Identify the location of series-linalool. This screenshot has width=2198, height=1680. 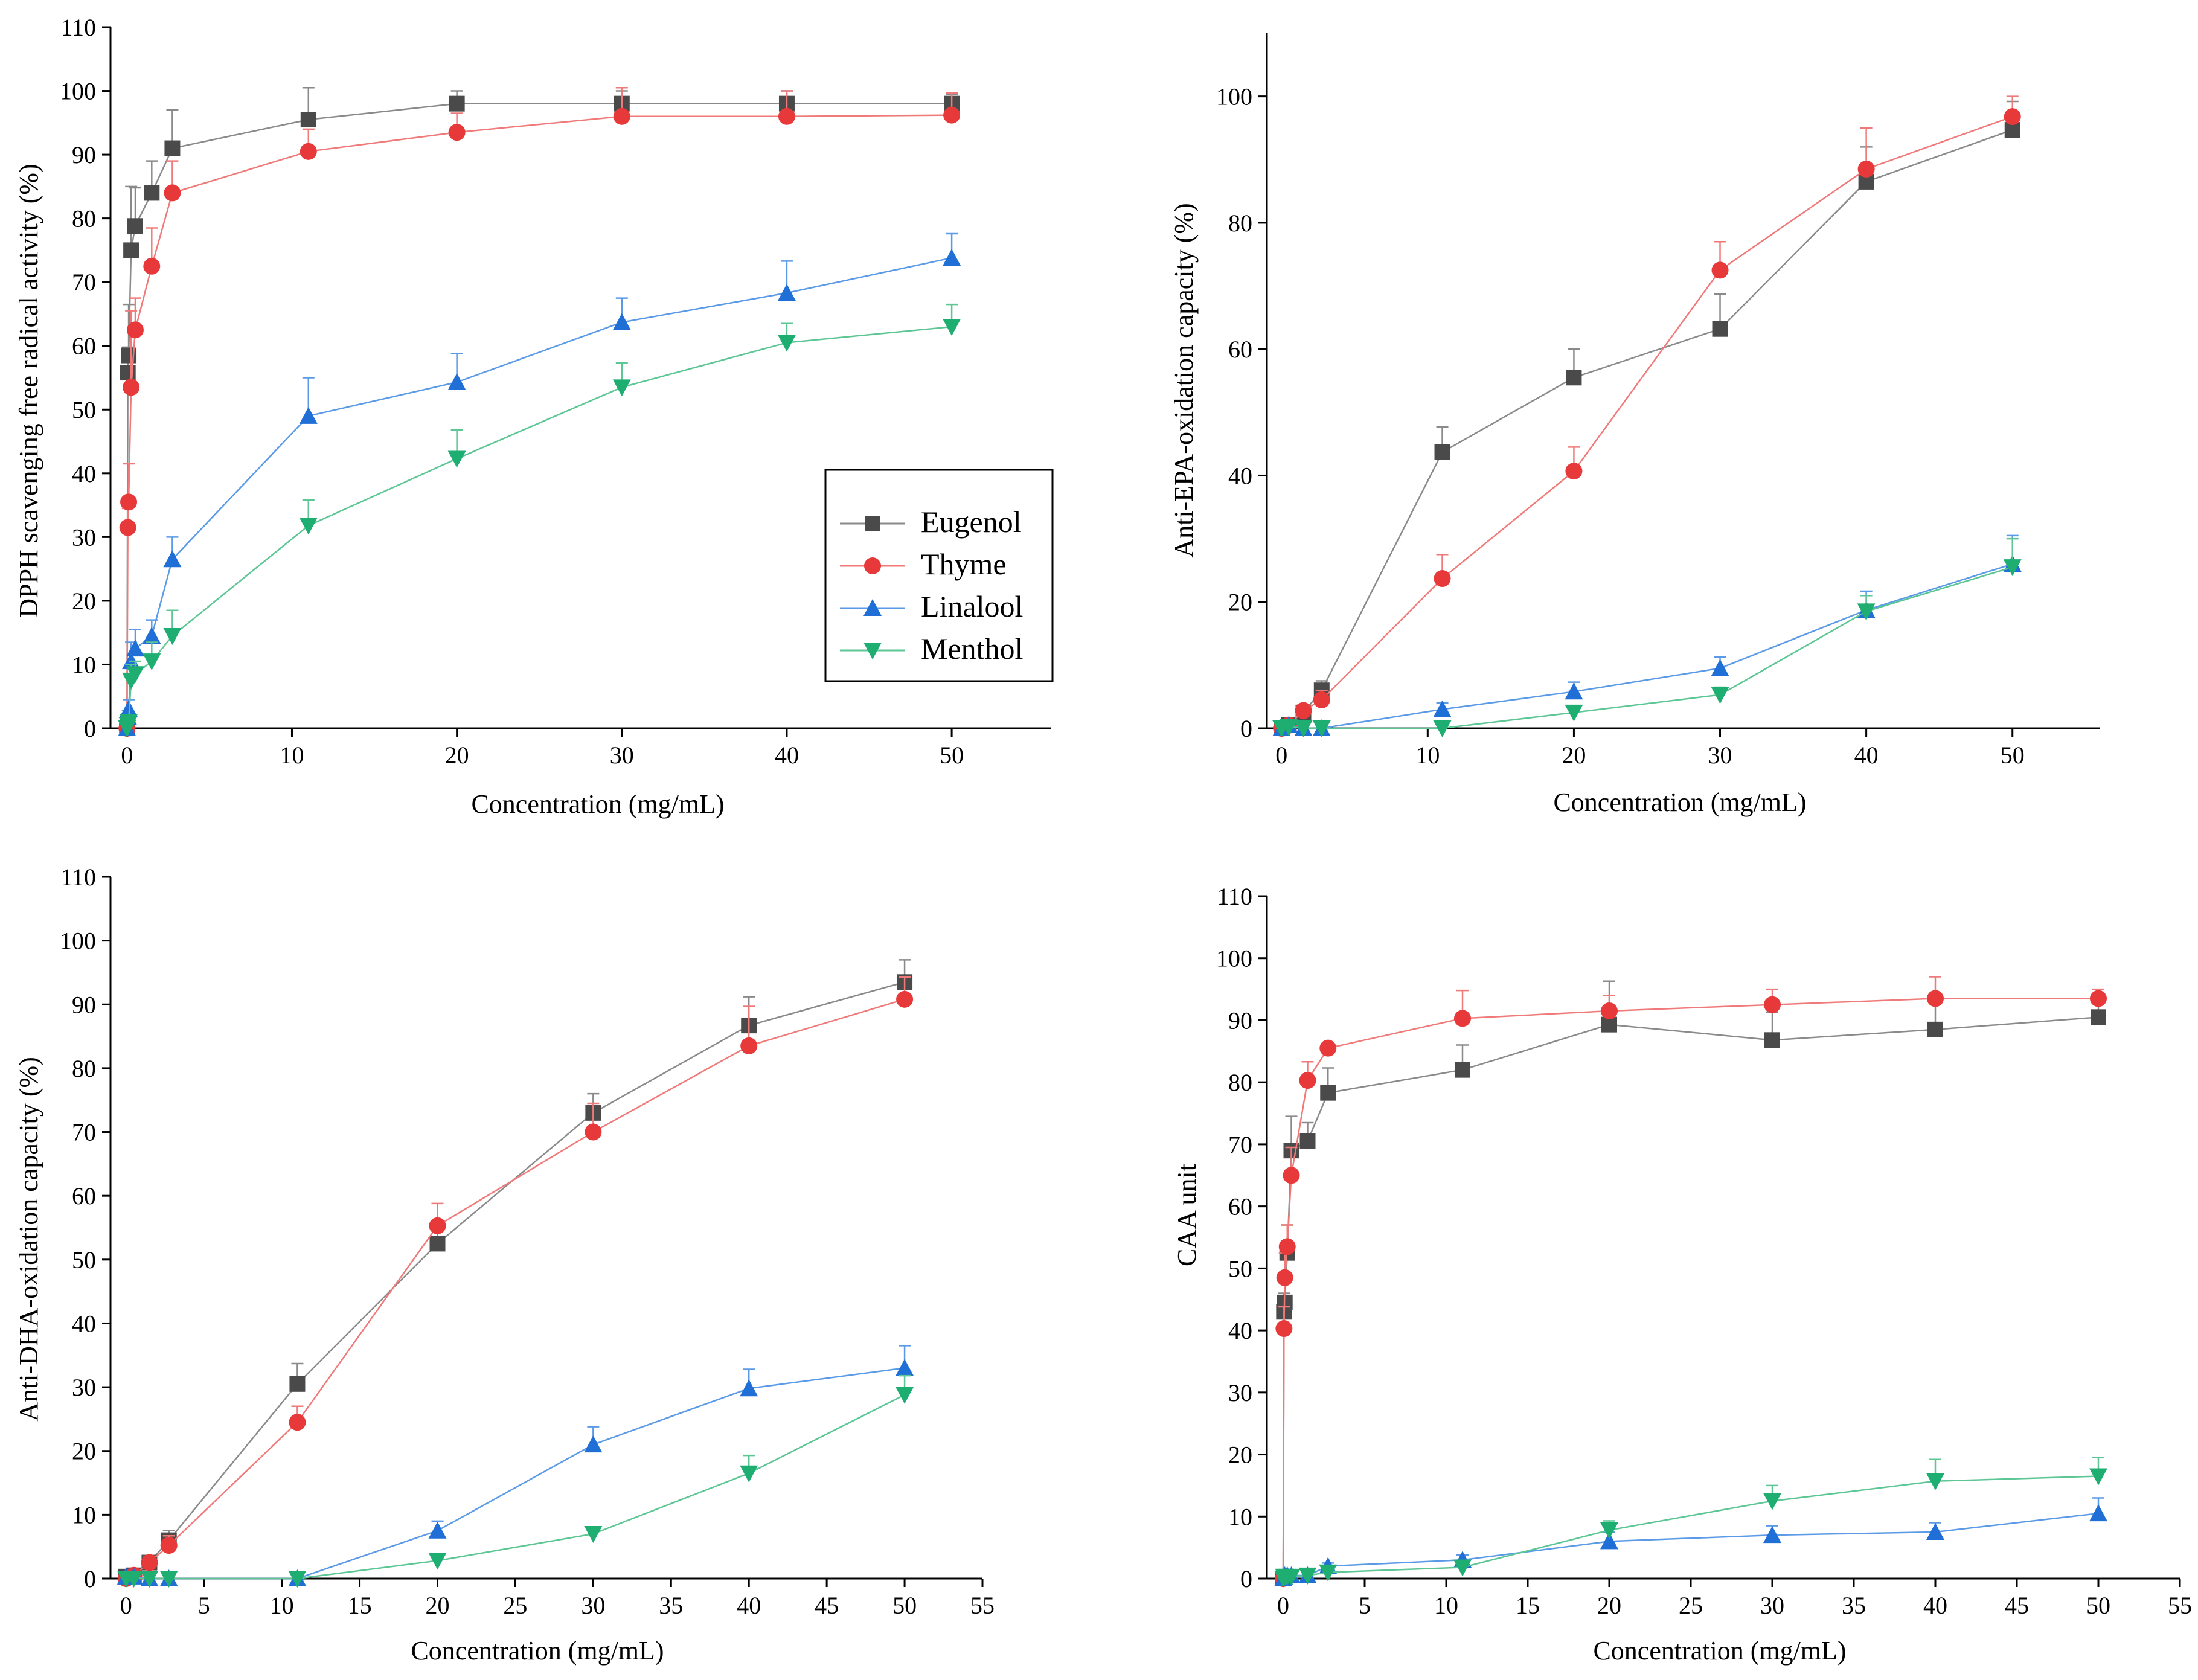
(1690, 1541).